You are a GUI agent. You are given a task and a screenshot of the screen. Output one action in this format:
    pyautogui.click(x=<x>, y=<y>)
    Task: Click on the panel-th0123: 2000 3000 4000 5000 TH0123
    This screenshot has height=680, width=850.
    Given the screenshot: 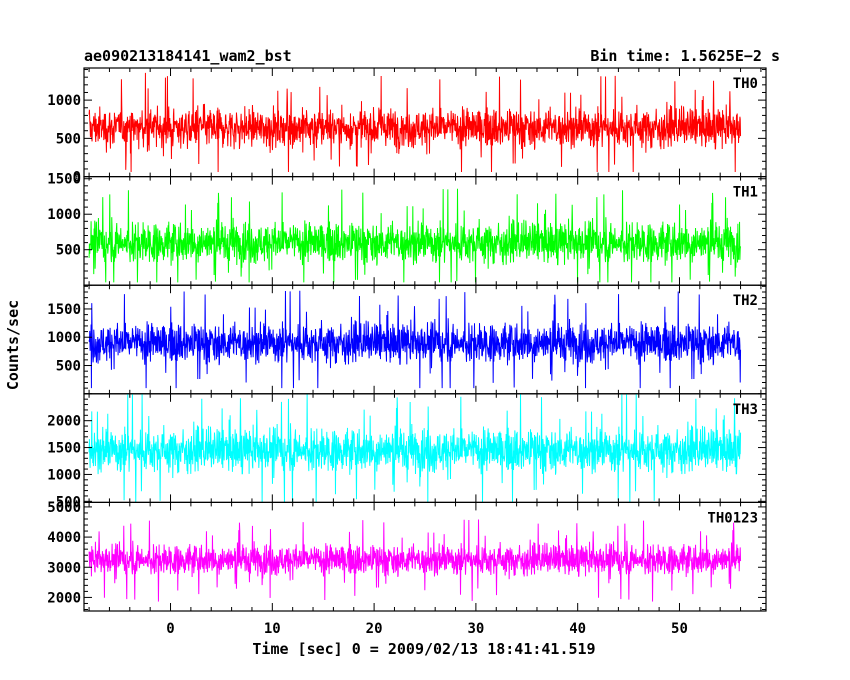 What is the action you would take?
    pyautogui.click(x=407, y=556)
    